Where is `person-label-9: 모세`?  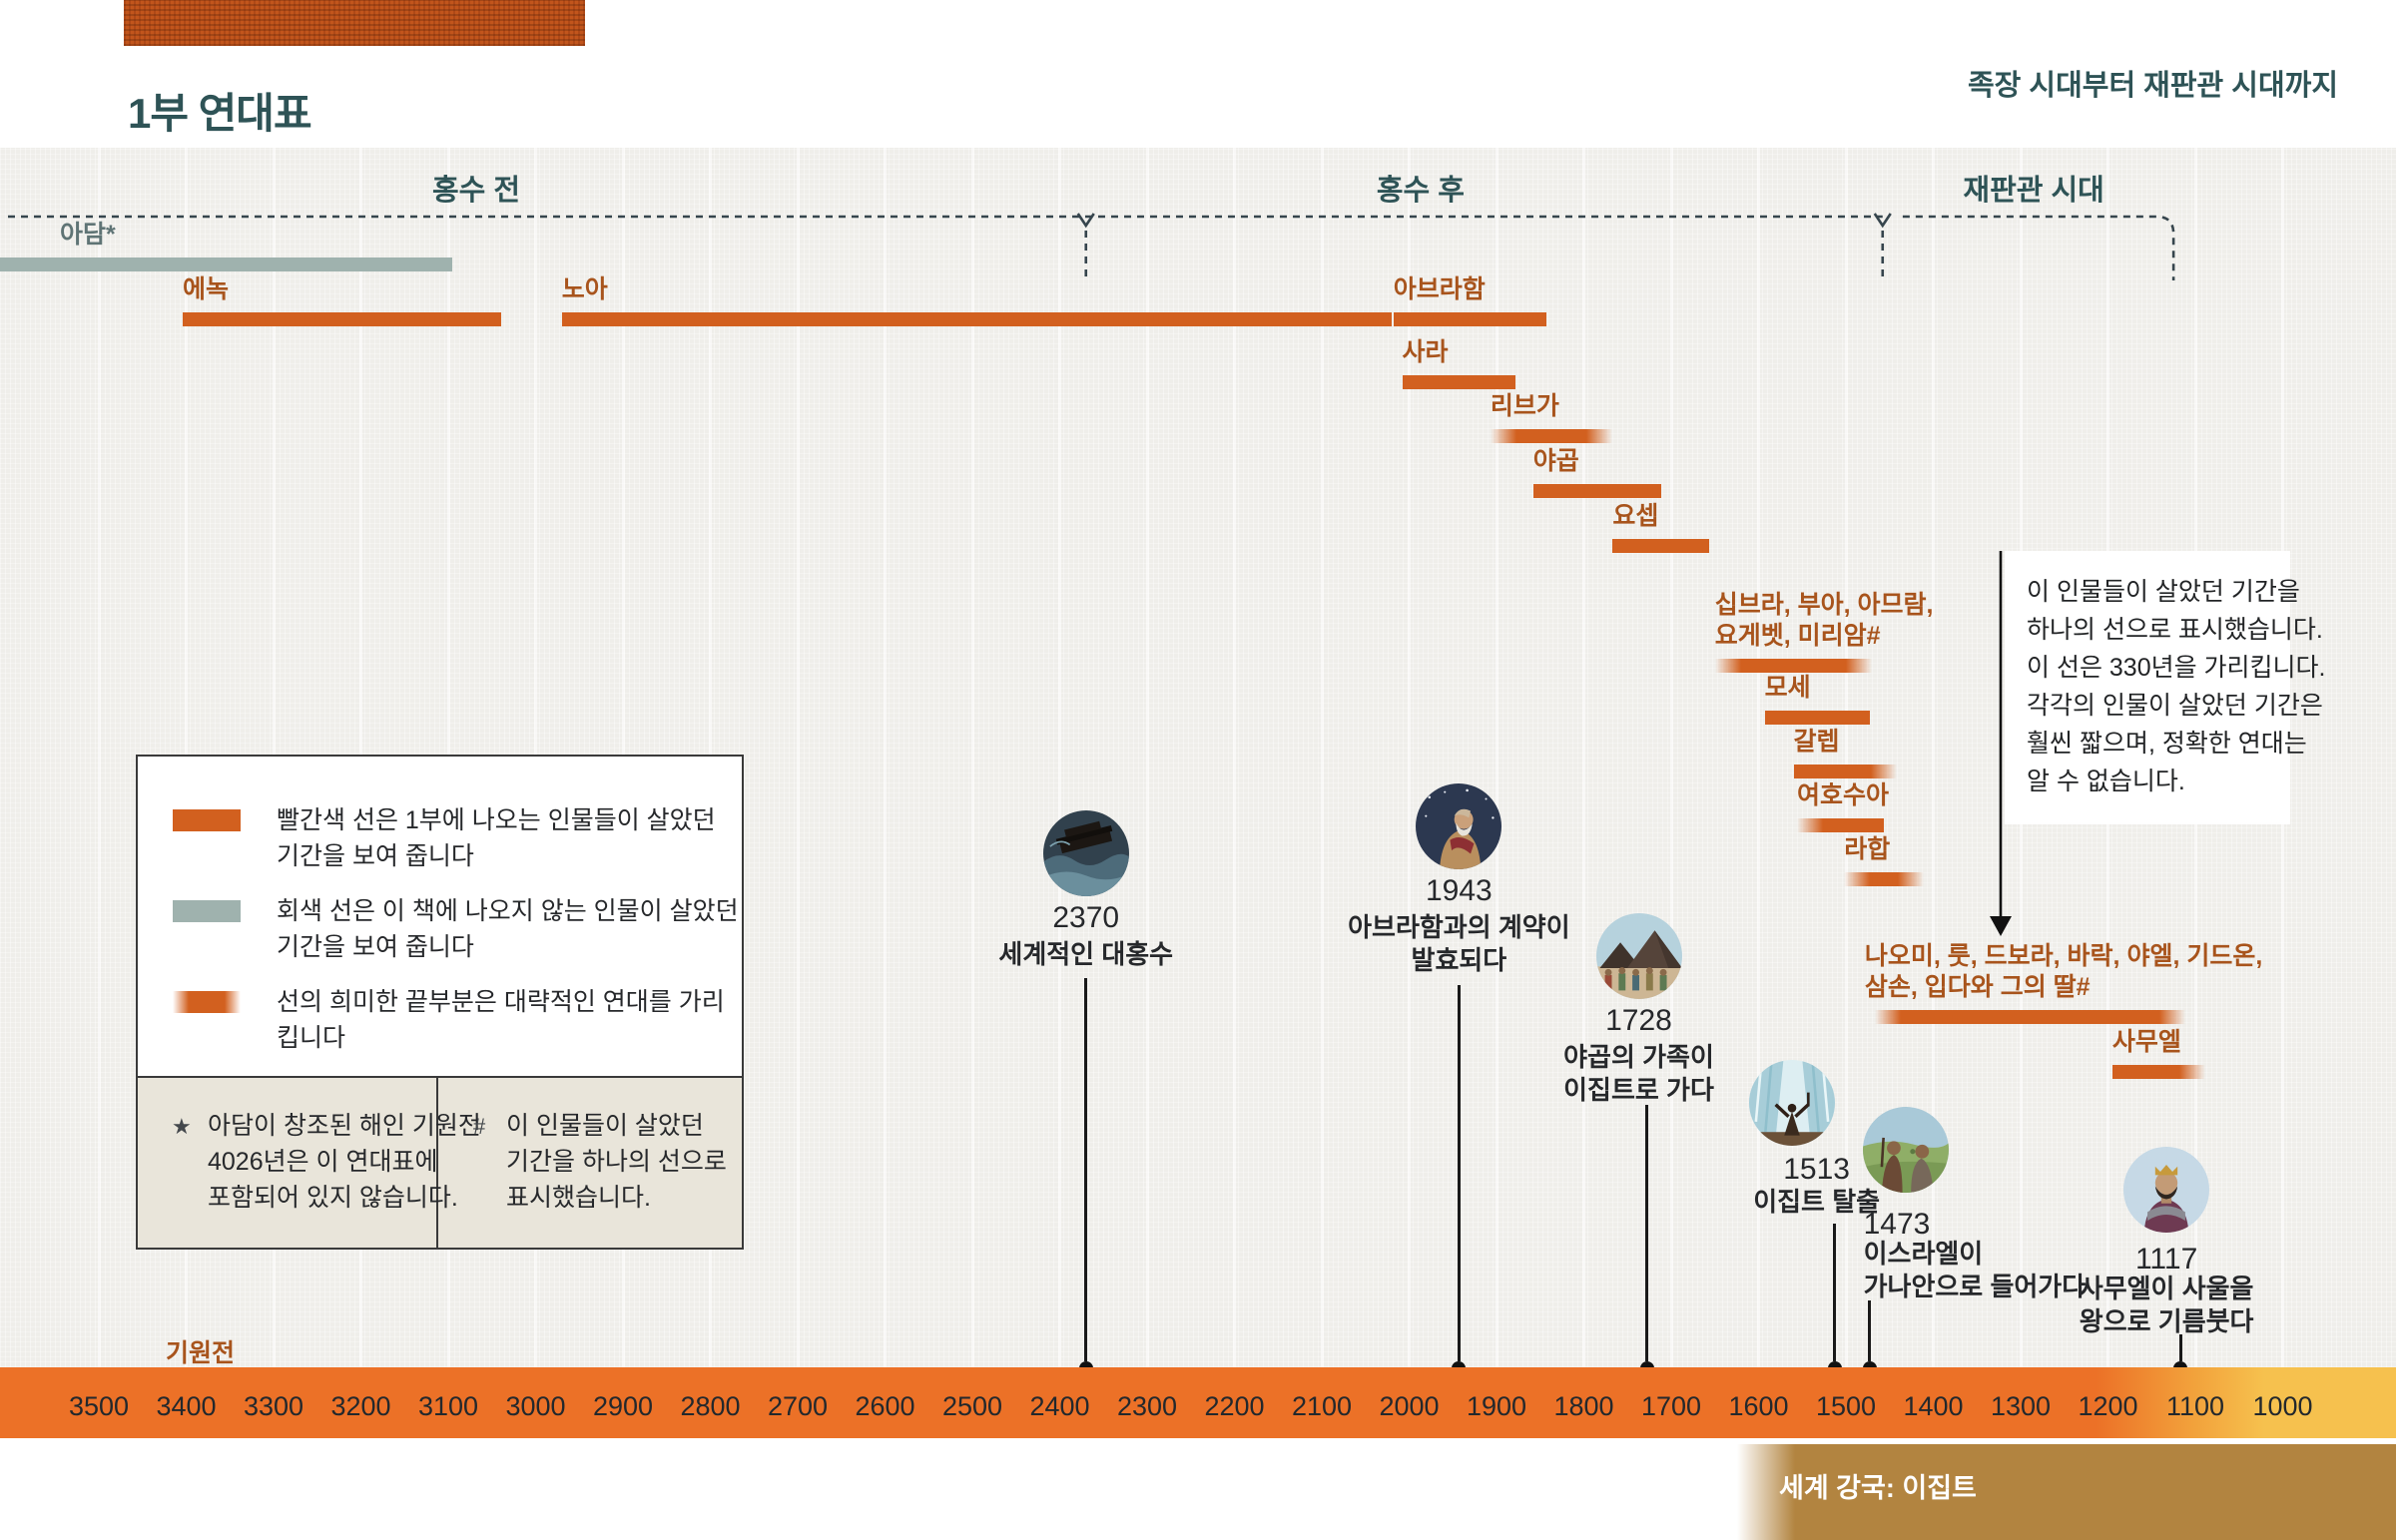 person-label-9: 모세 is located at coordinates (1788, 688).